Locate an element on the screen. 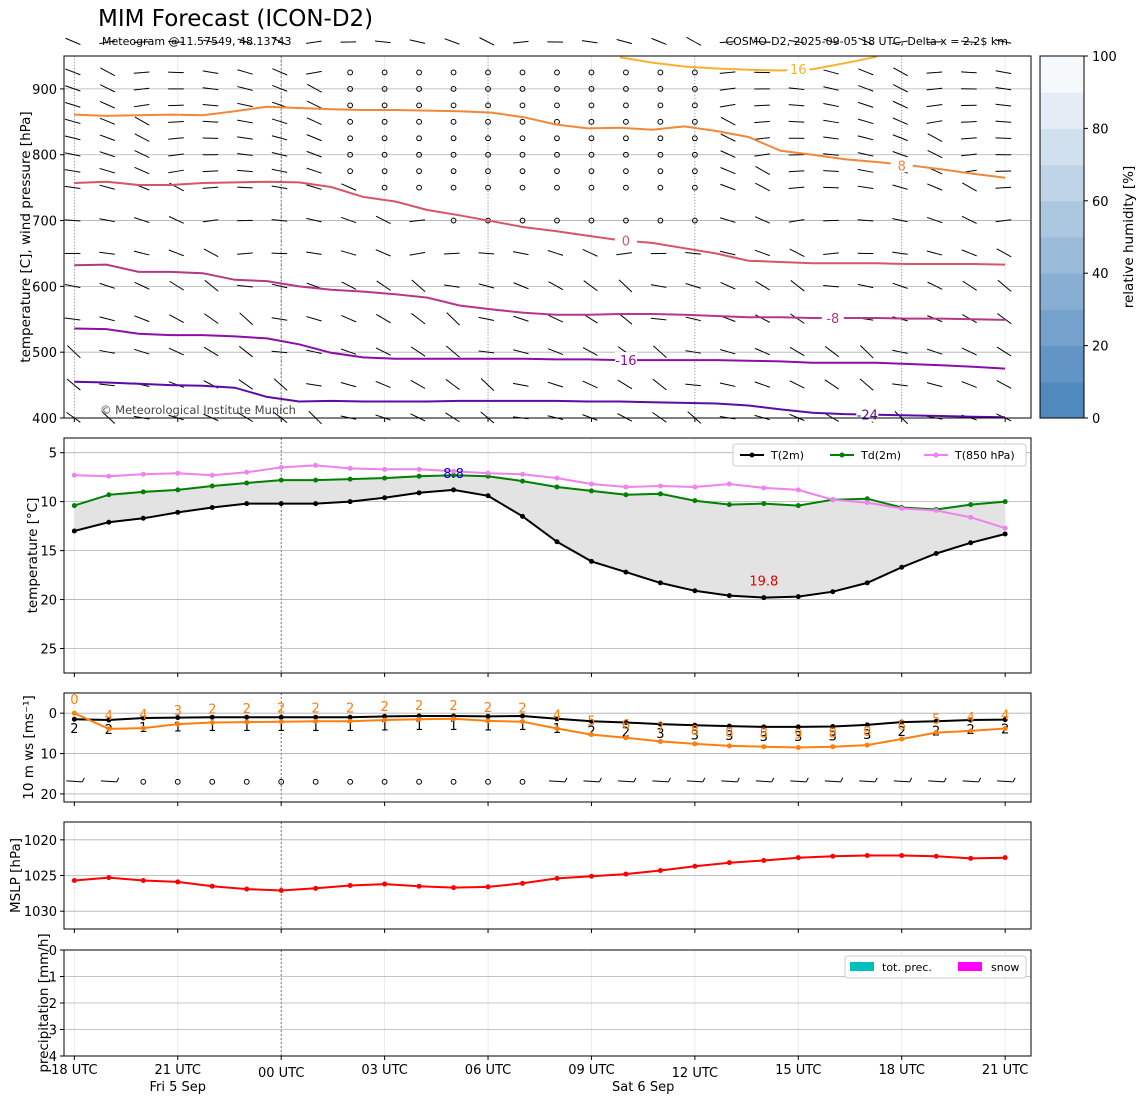 The height and width of the screenshot is (1105, 1148). speed-label: 1 is located at coordinates (419, 726).